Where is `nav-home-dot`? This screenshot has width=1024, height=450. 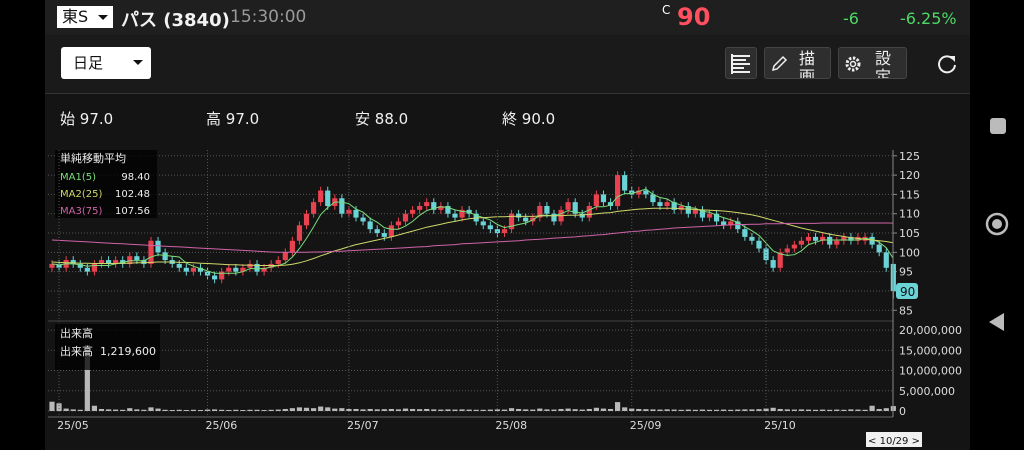 nav-home-dot is located at coordinates (997, 224).